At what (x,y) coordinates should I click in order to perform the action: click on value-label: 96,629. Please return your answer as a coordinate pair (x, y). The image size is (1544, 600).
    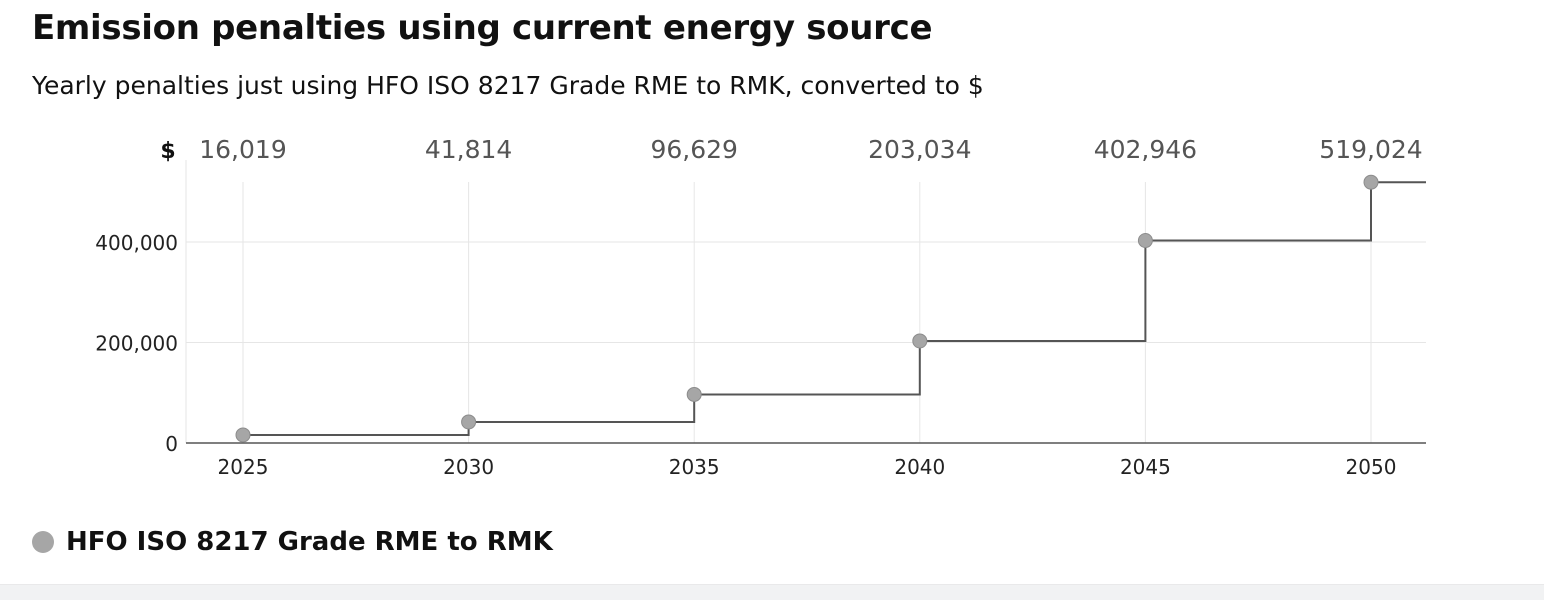
    Looking at the image, I should click on (693, 149).